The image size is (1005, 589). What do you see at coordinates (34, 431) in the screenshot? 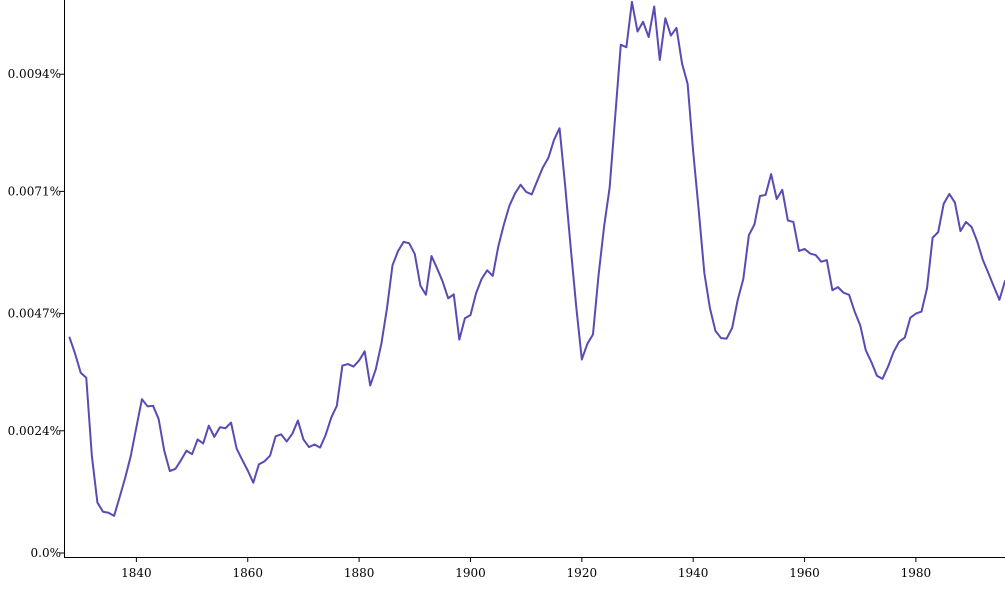
I see `y-tick-label: 0.0024%` at bounding box center [34, 431].